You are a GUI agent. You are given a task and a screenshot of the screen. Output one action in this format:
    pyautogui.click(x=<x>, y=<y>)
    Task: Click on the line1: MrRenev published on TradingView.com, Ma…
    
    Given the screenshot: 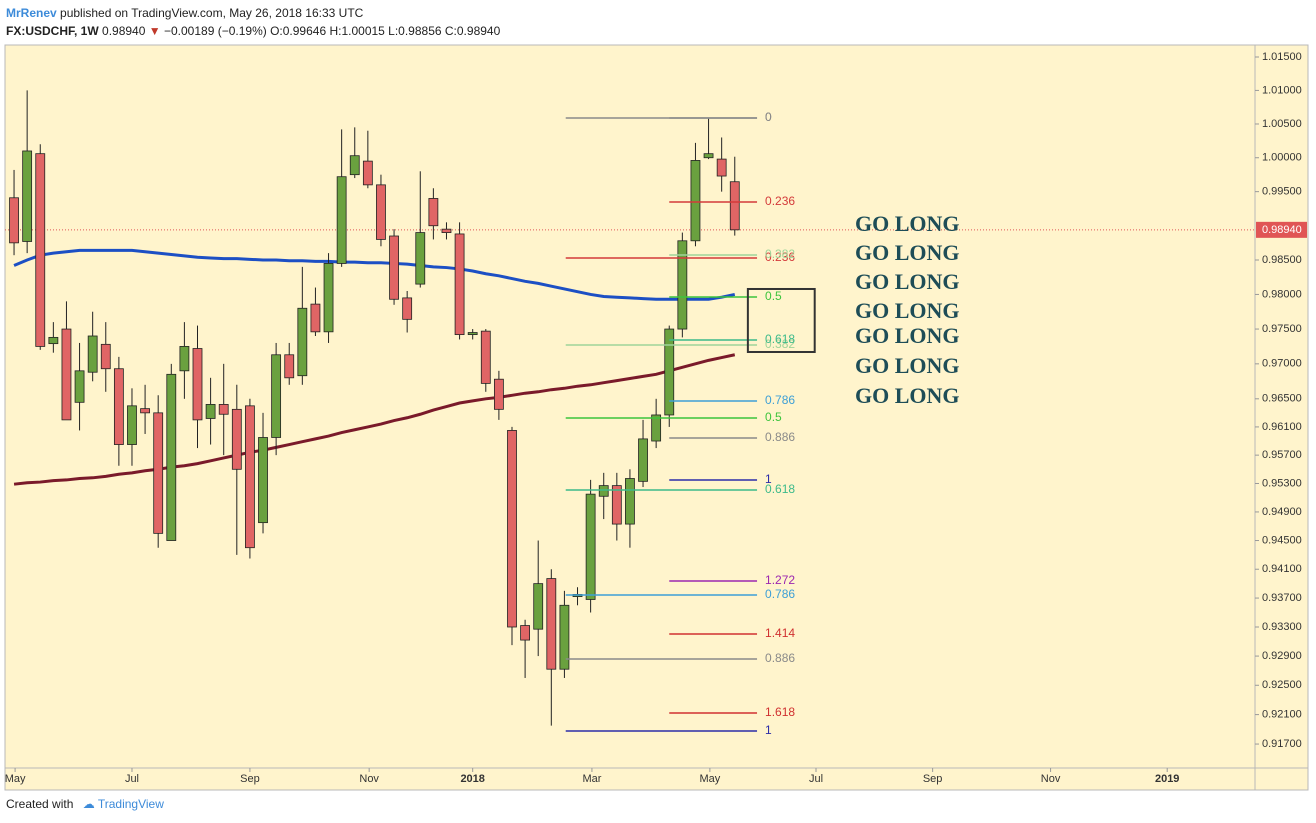 What is the action you would take?
    pyautogui.click(x=253, y=13)
    